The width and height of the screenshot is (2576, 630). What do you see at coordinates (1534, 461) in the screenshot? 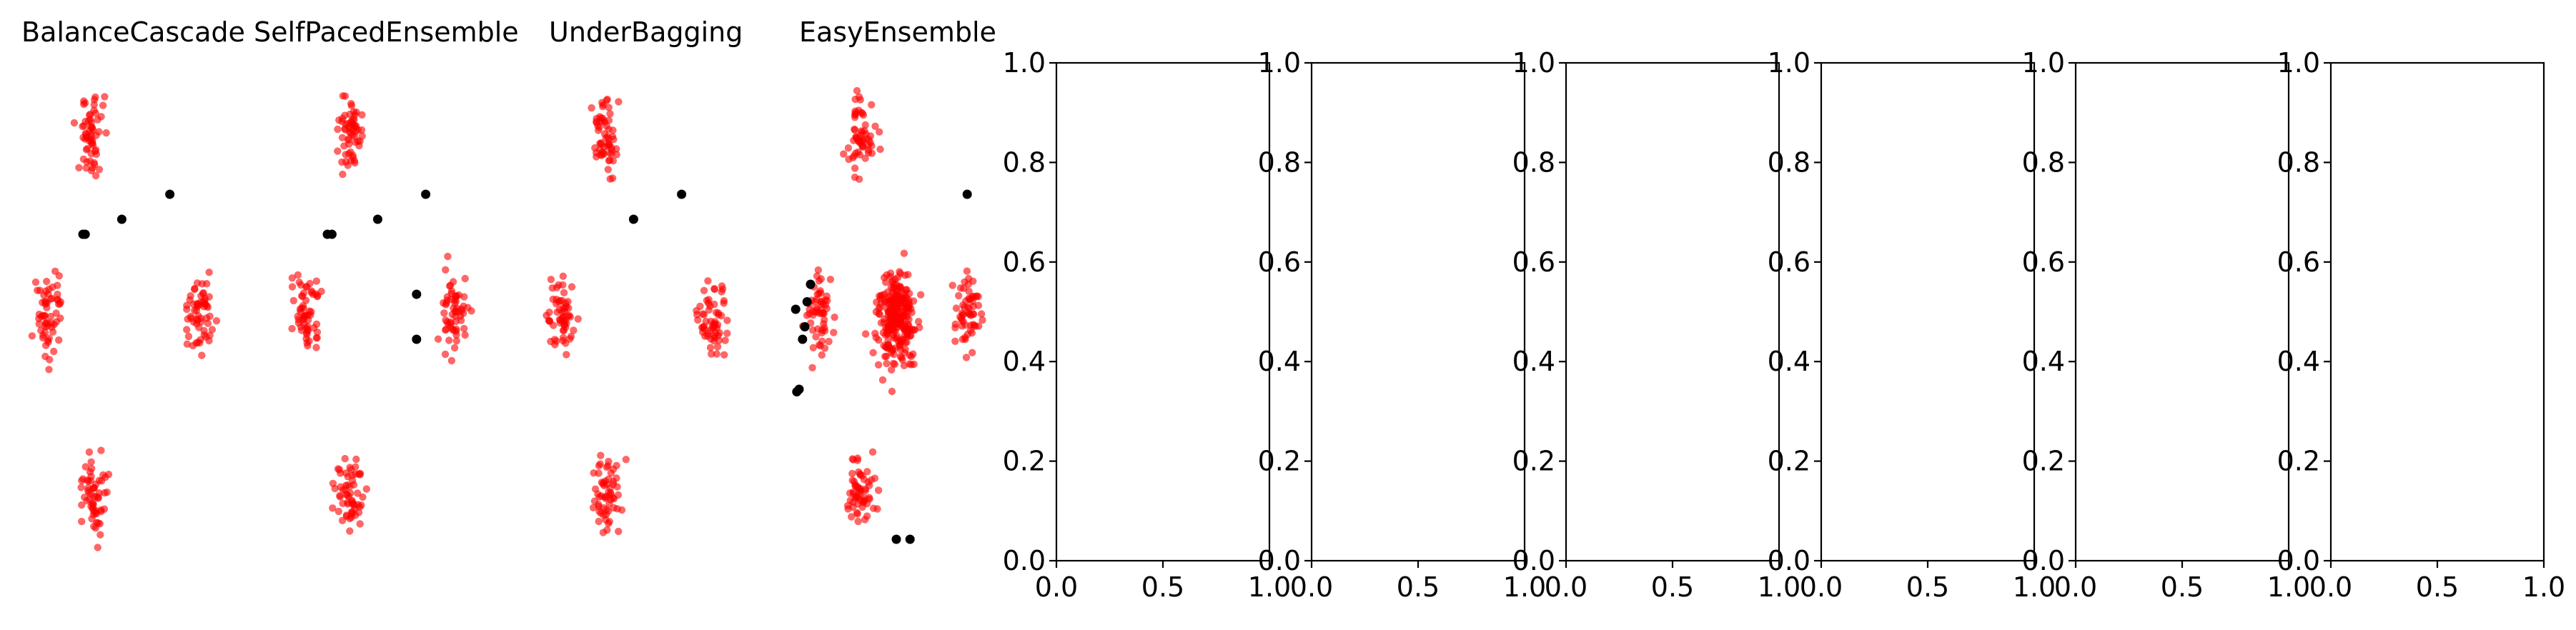
I see `y-tick-label: 0.2` at bounding box center [1534, 461].